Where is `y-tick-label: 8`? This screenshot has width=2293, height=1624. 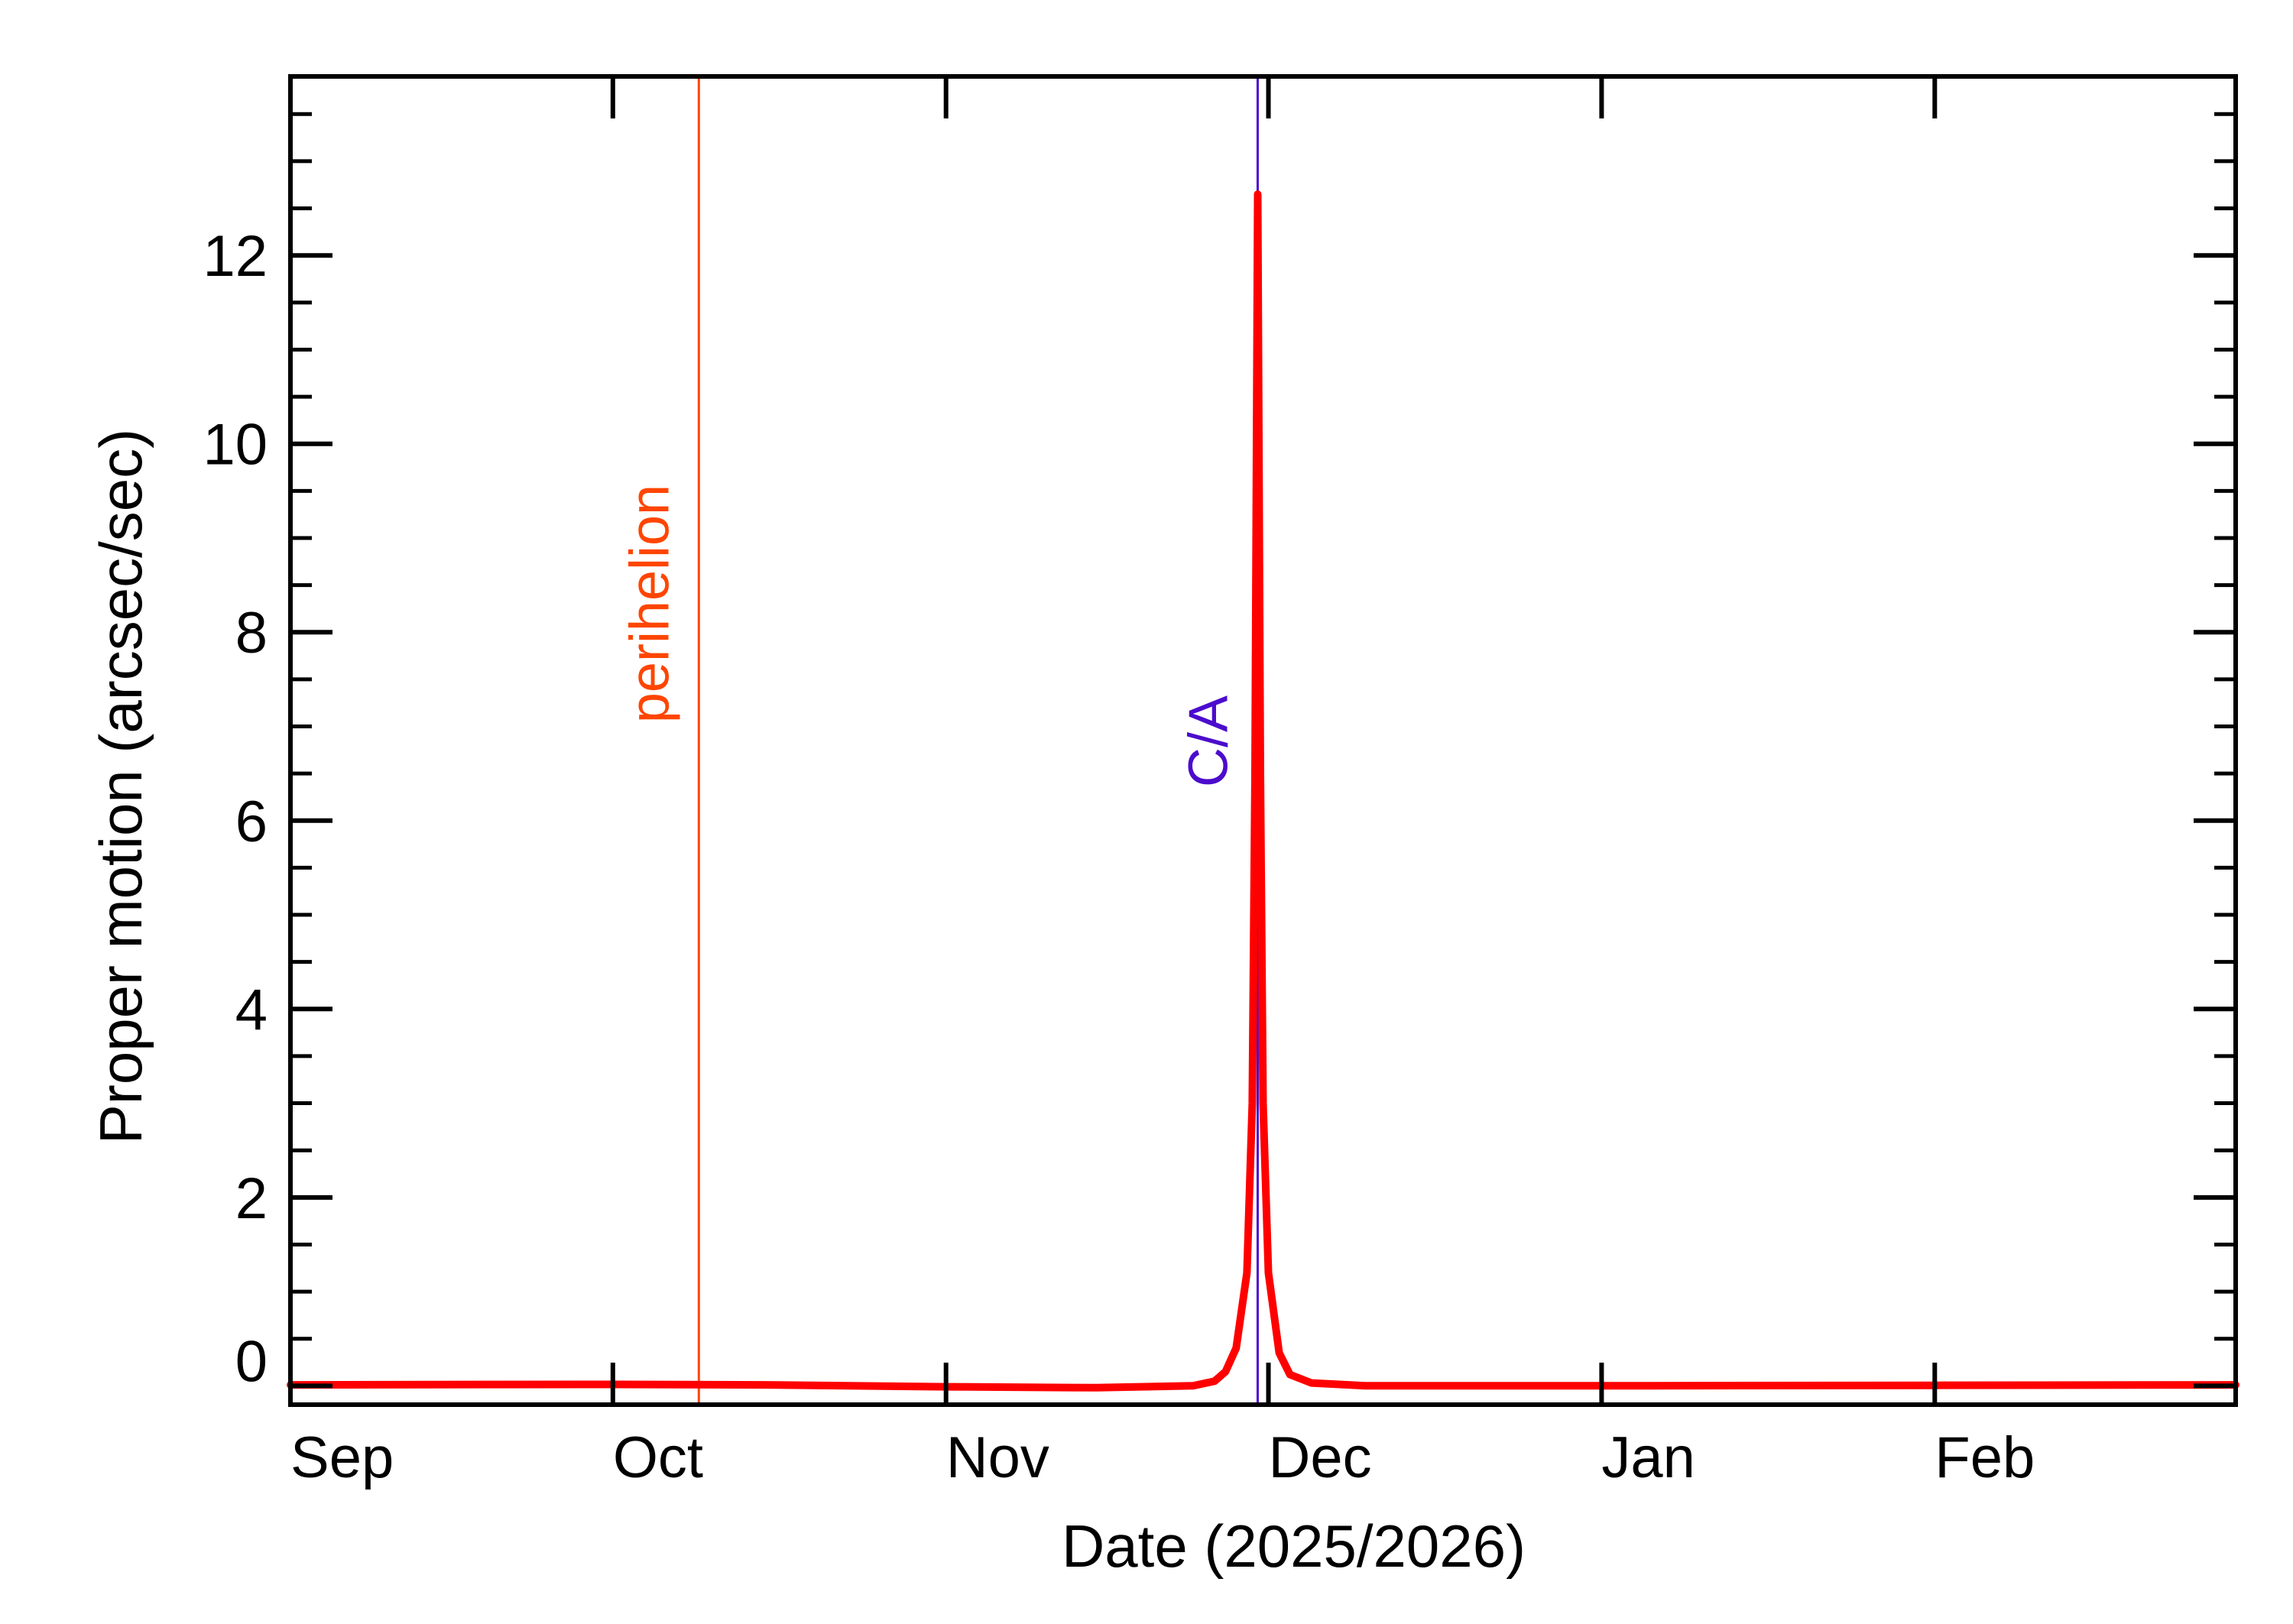
y-tick-label: 8 is located at coordinates (251, 633).